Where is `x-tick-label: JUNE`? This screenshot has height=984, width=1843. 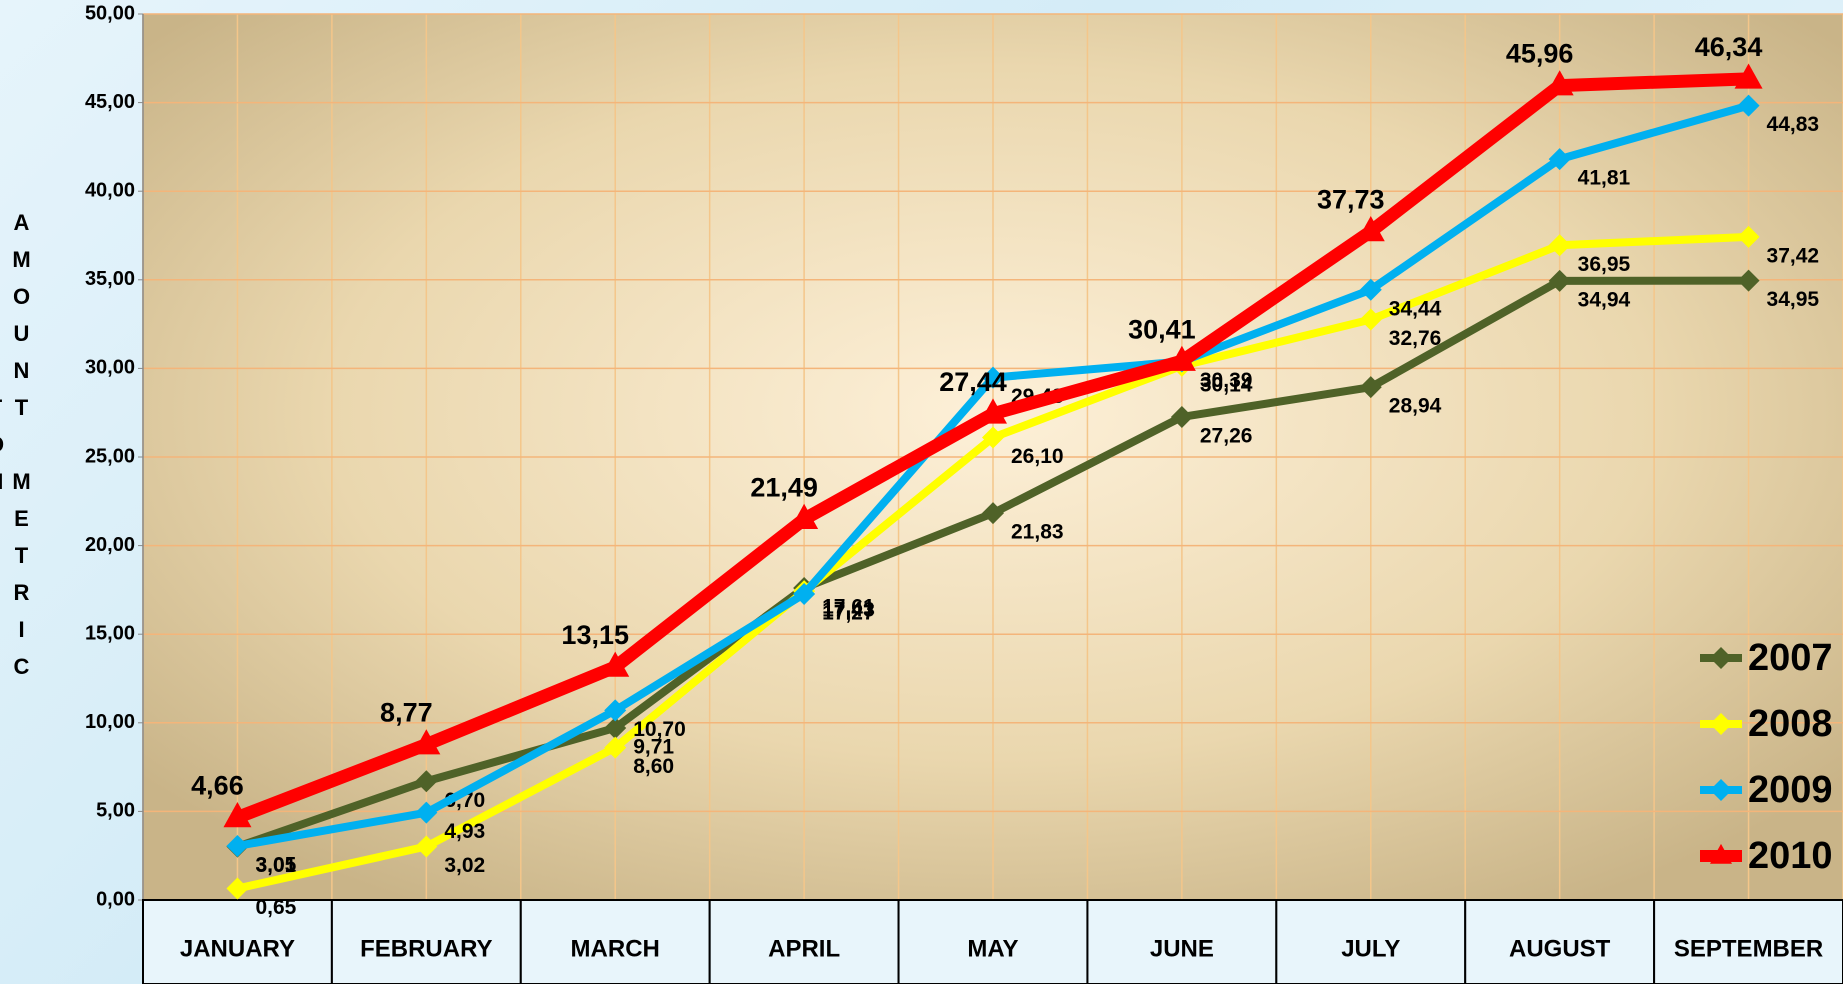
x-tick-label: JUNE is located at coordinates (1182, 948).